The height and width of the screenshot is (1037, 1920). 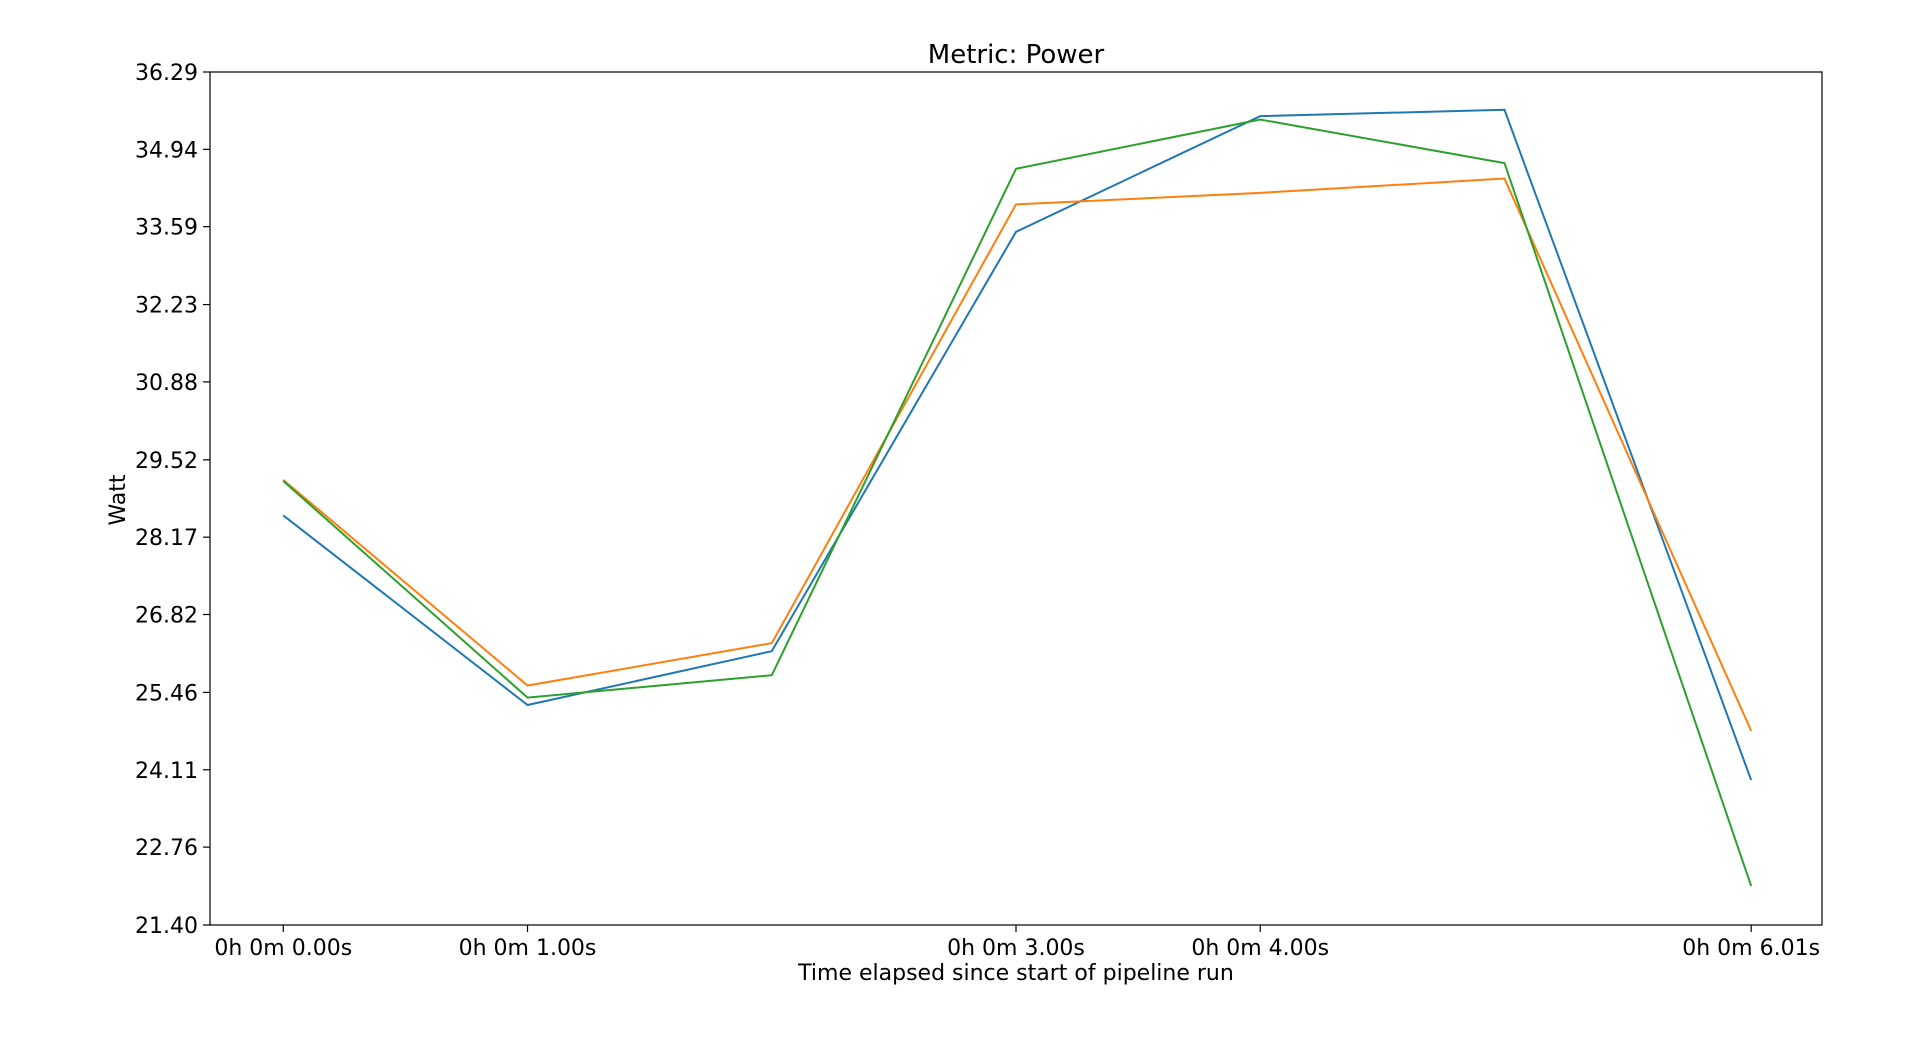 I want to click on x-tick-label: 0h 0m 3.00s, so click(x=1016, y=948).